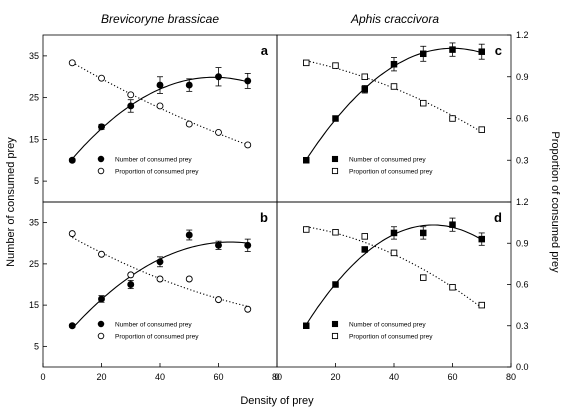 The image size is (566, 414). Describe the element at coordinates (498, 50) in the screenshot. I see `panel-label: c` at that location.